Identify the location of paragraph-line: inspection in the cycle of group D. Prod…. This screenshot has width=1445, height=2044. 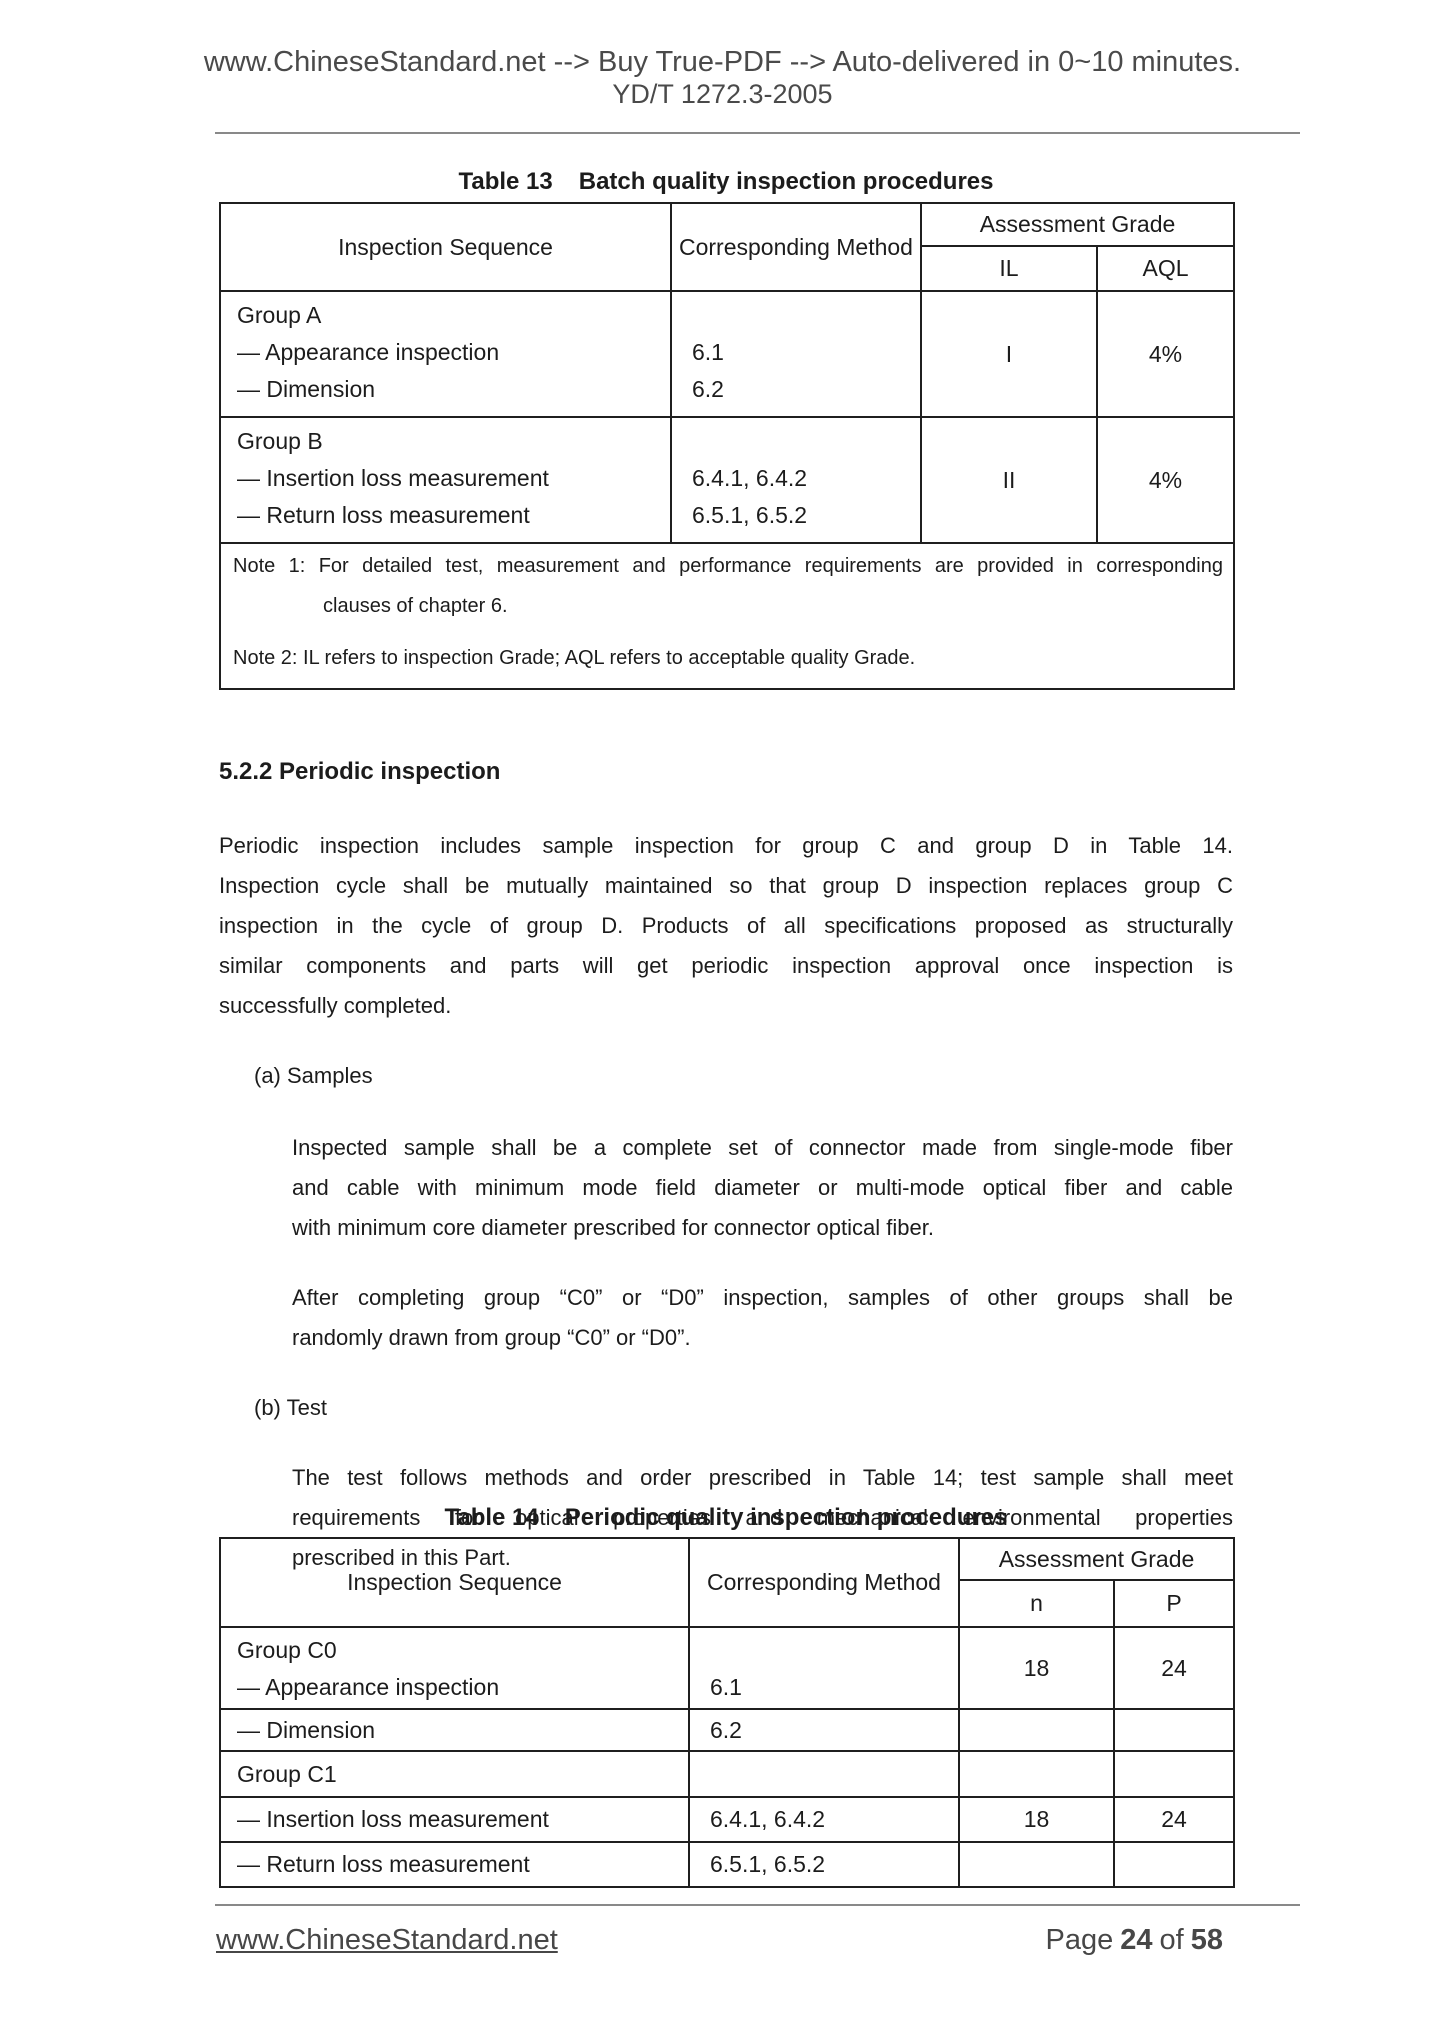
(726, 925).